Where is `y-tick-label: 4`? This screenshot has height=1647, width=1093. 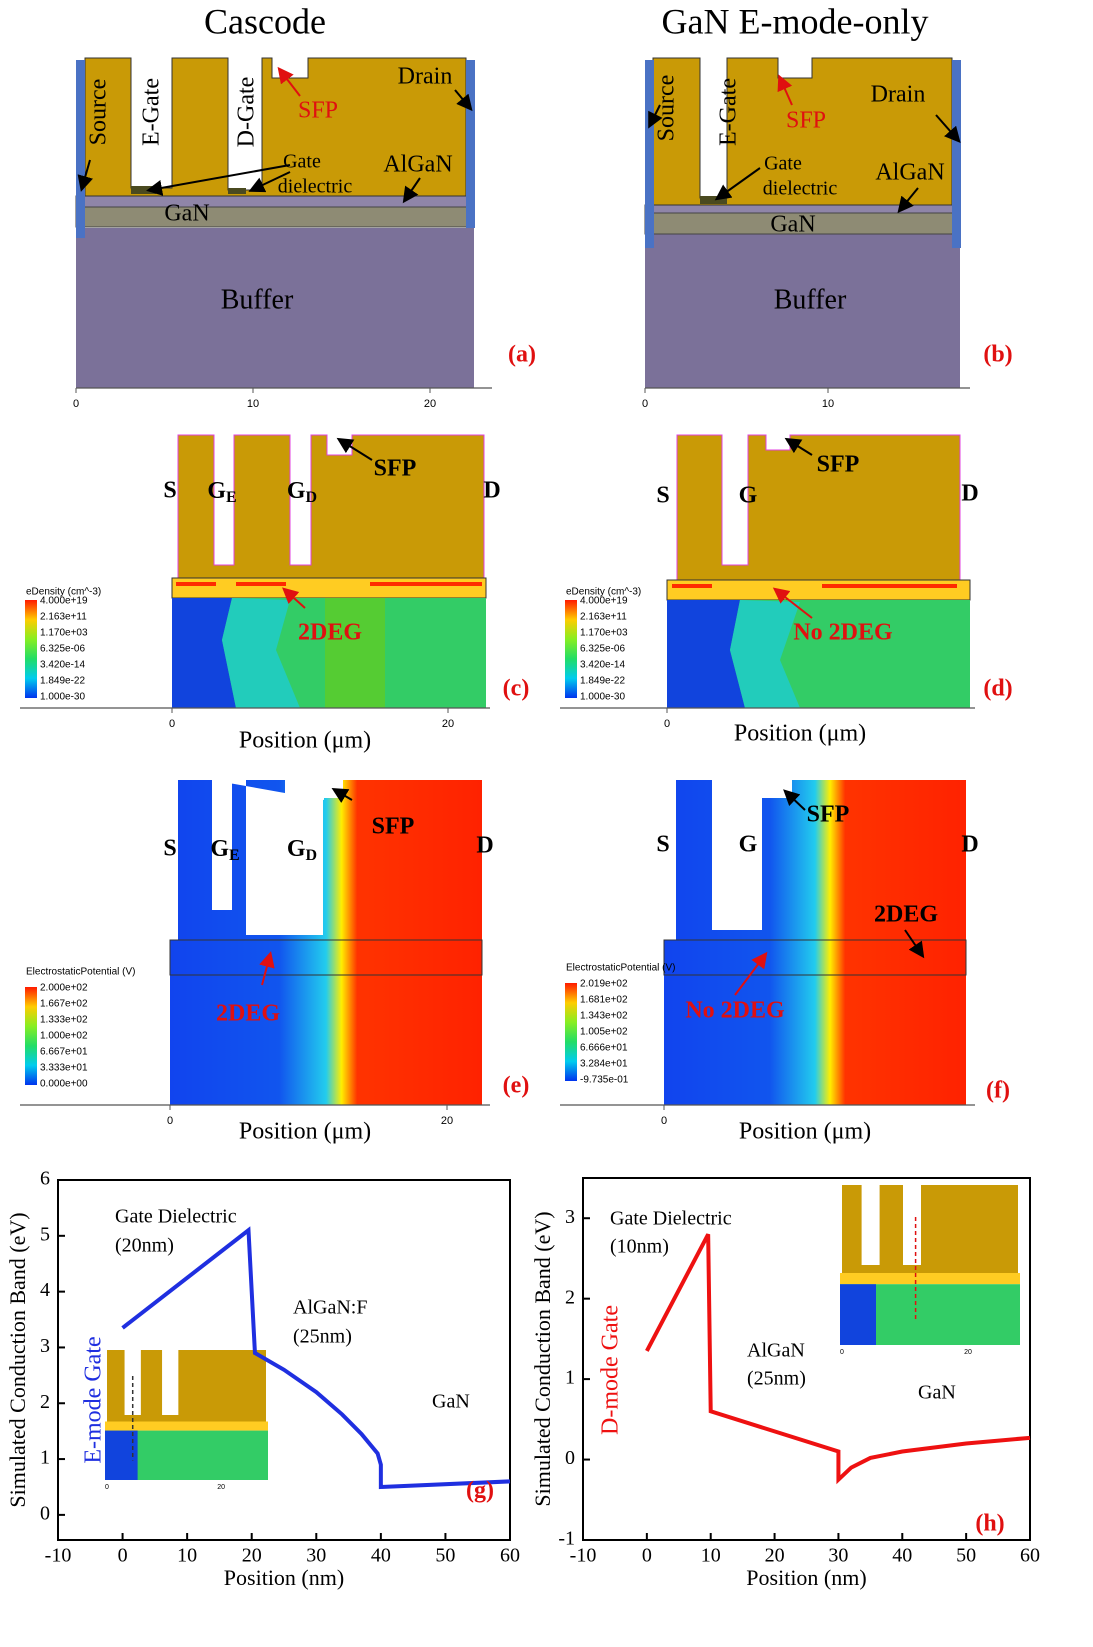
y-tick-label: 4 is located at coordinates (45, 1290).